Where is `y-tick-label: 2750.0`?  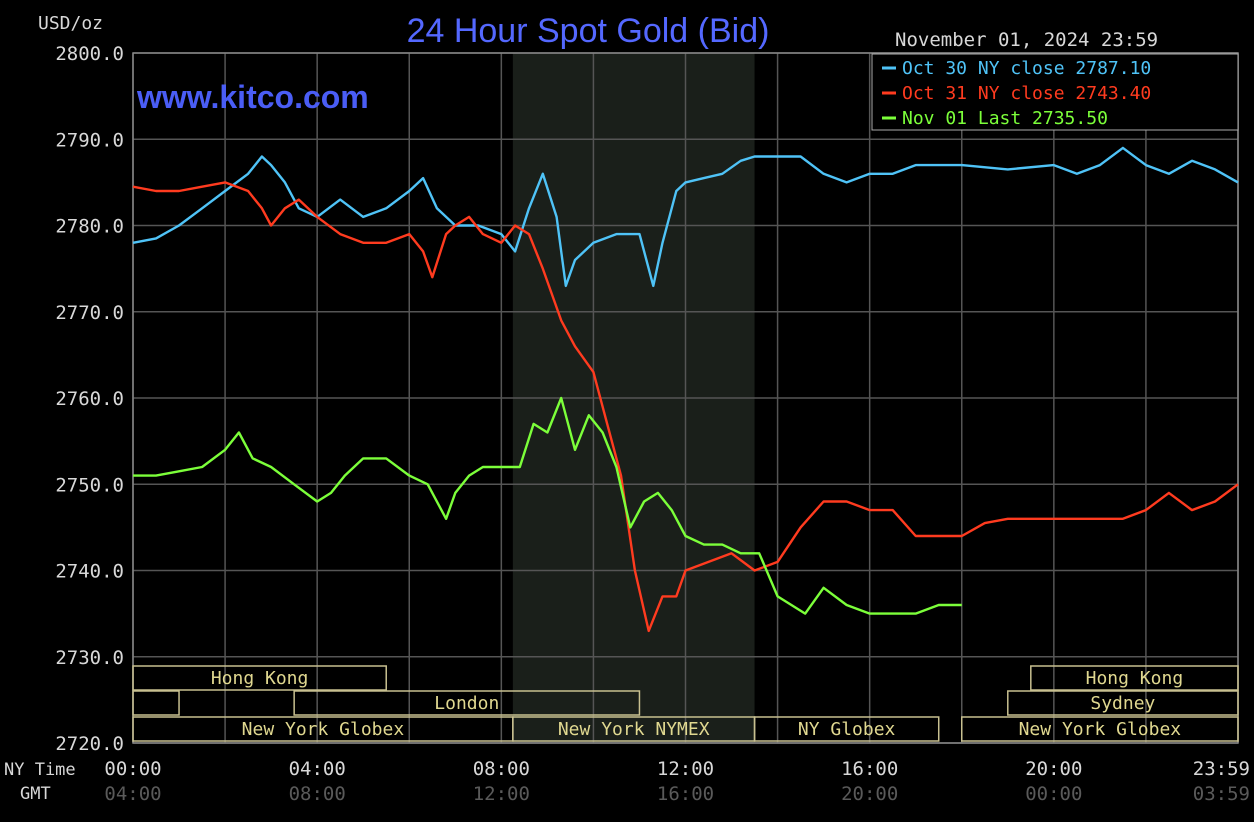
y-tick-label: 2750.0 is located at coordinates (89, 485).